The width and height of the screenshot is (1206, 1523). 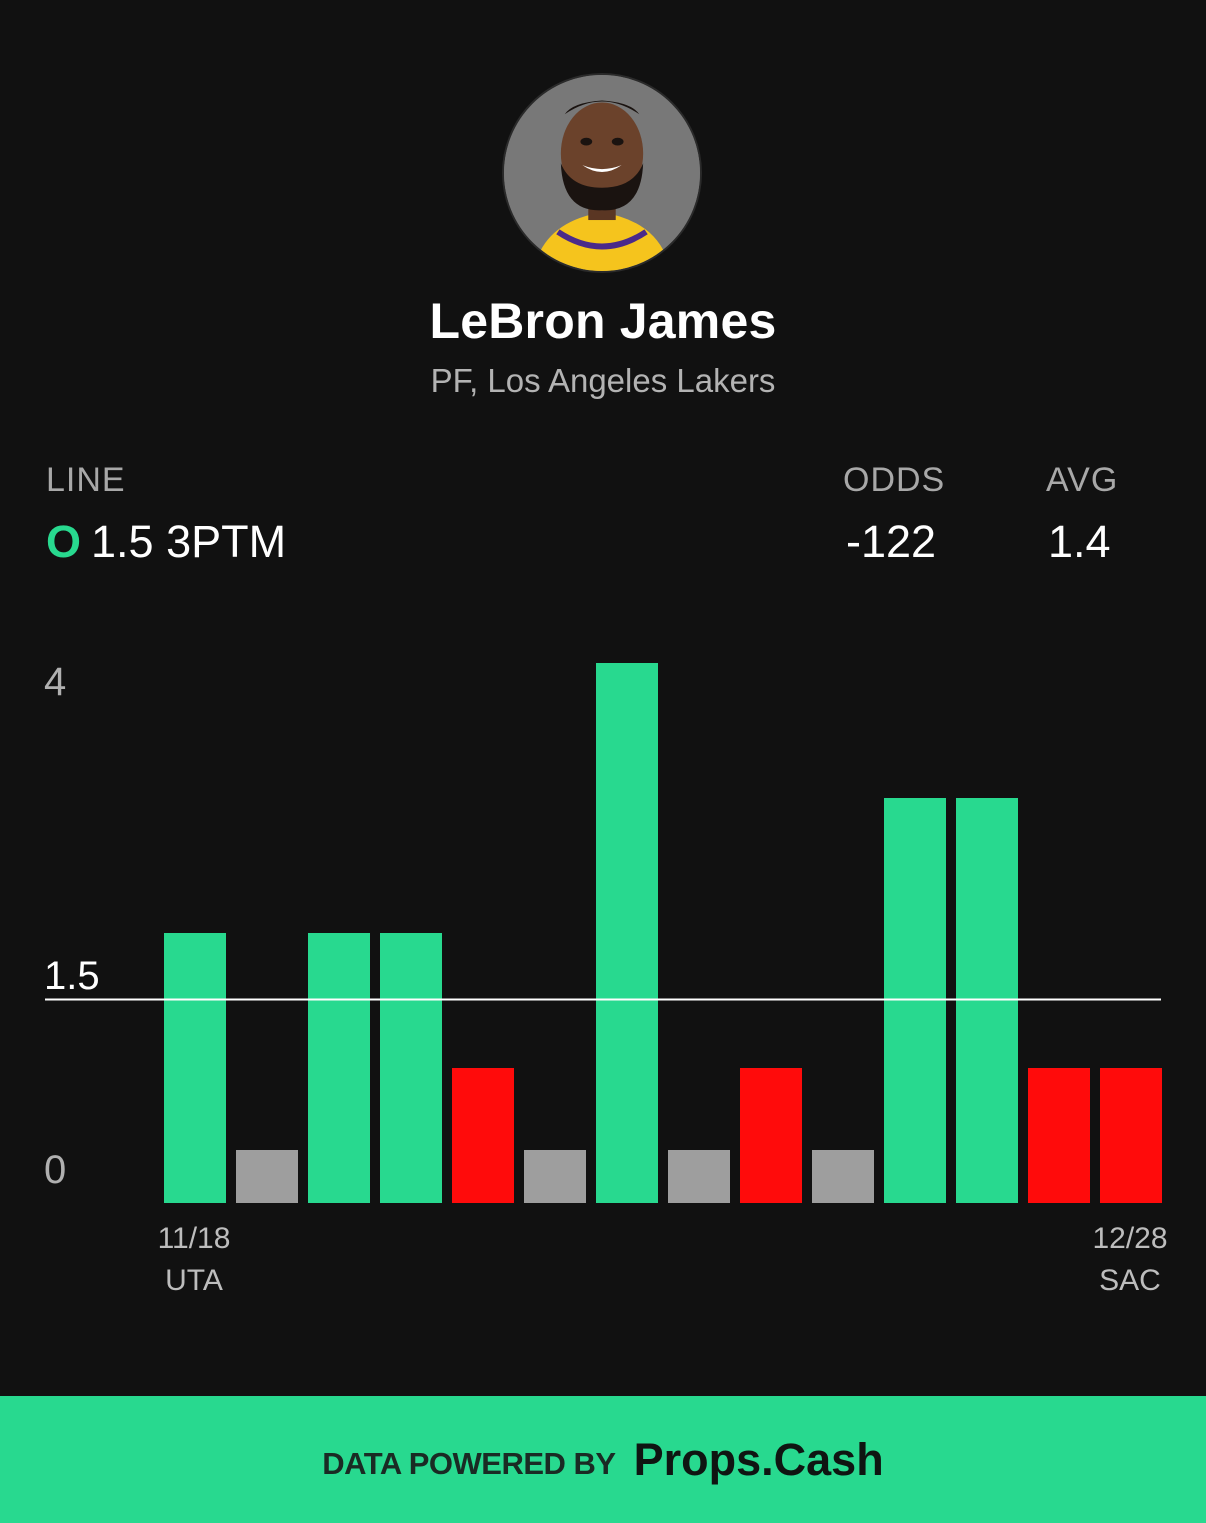 I want to click on player-photo, so click(x=602, y=173).